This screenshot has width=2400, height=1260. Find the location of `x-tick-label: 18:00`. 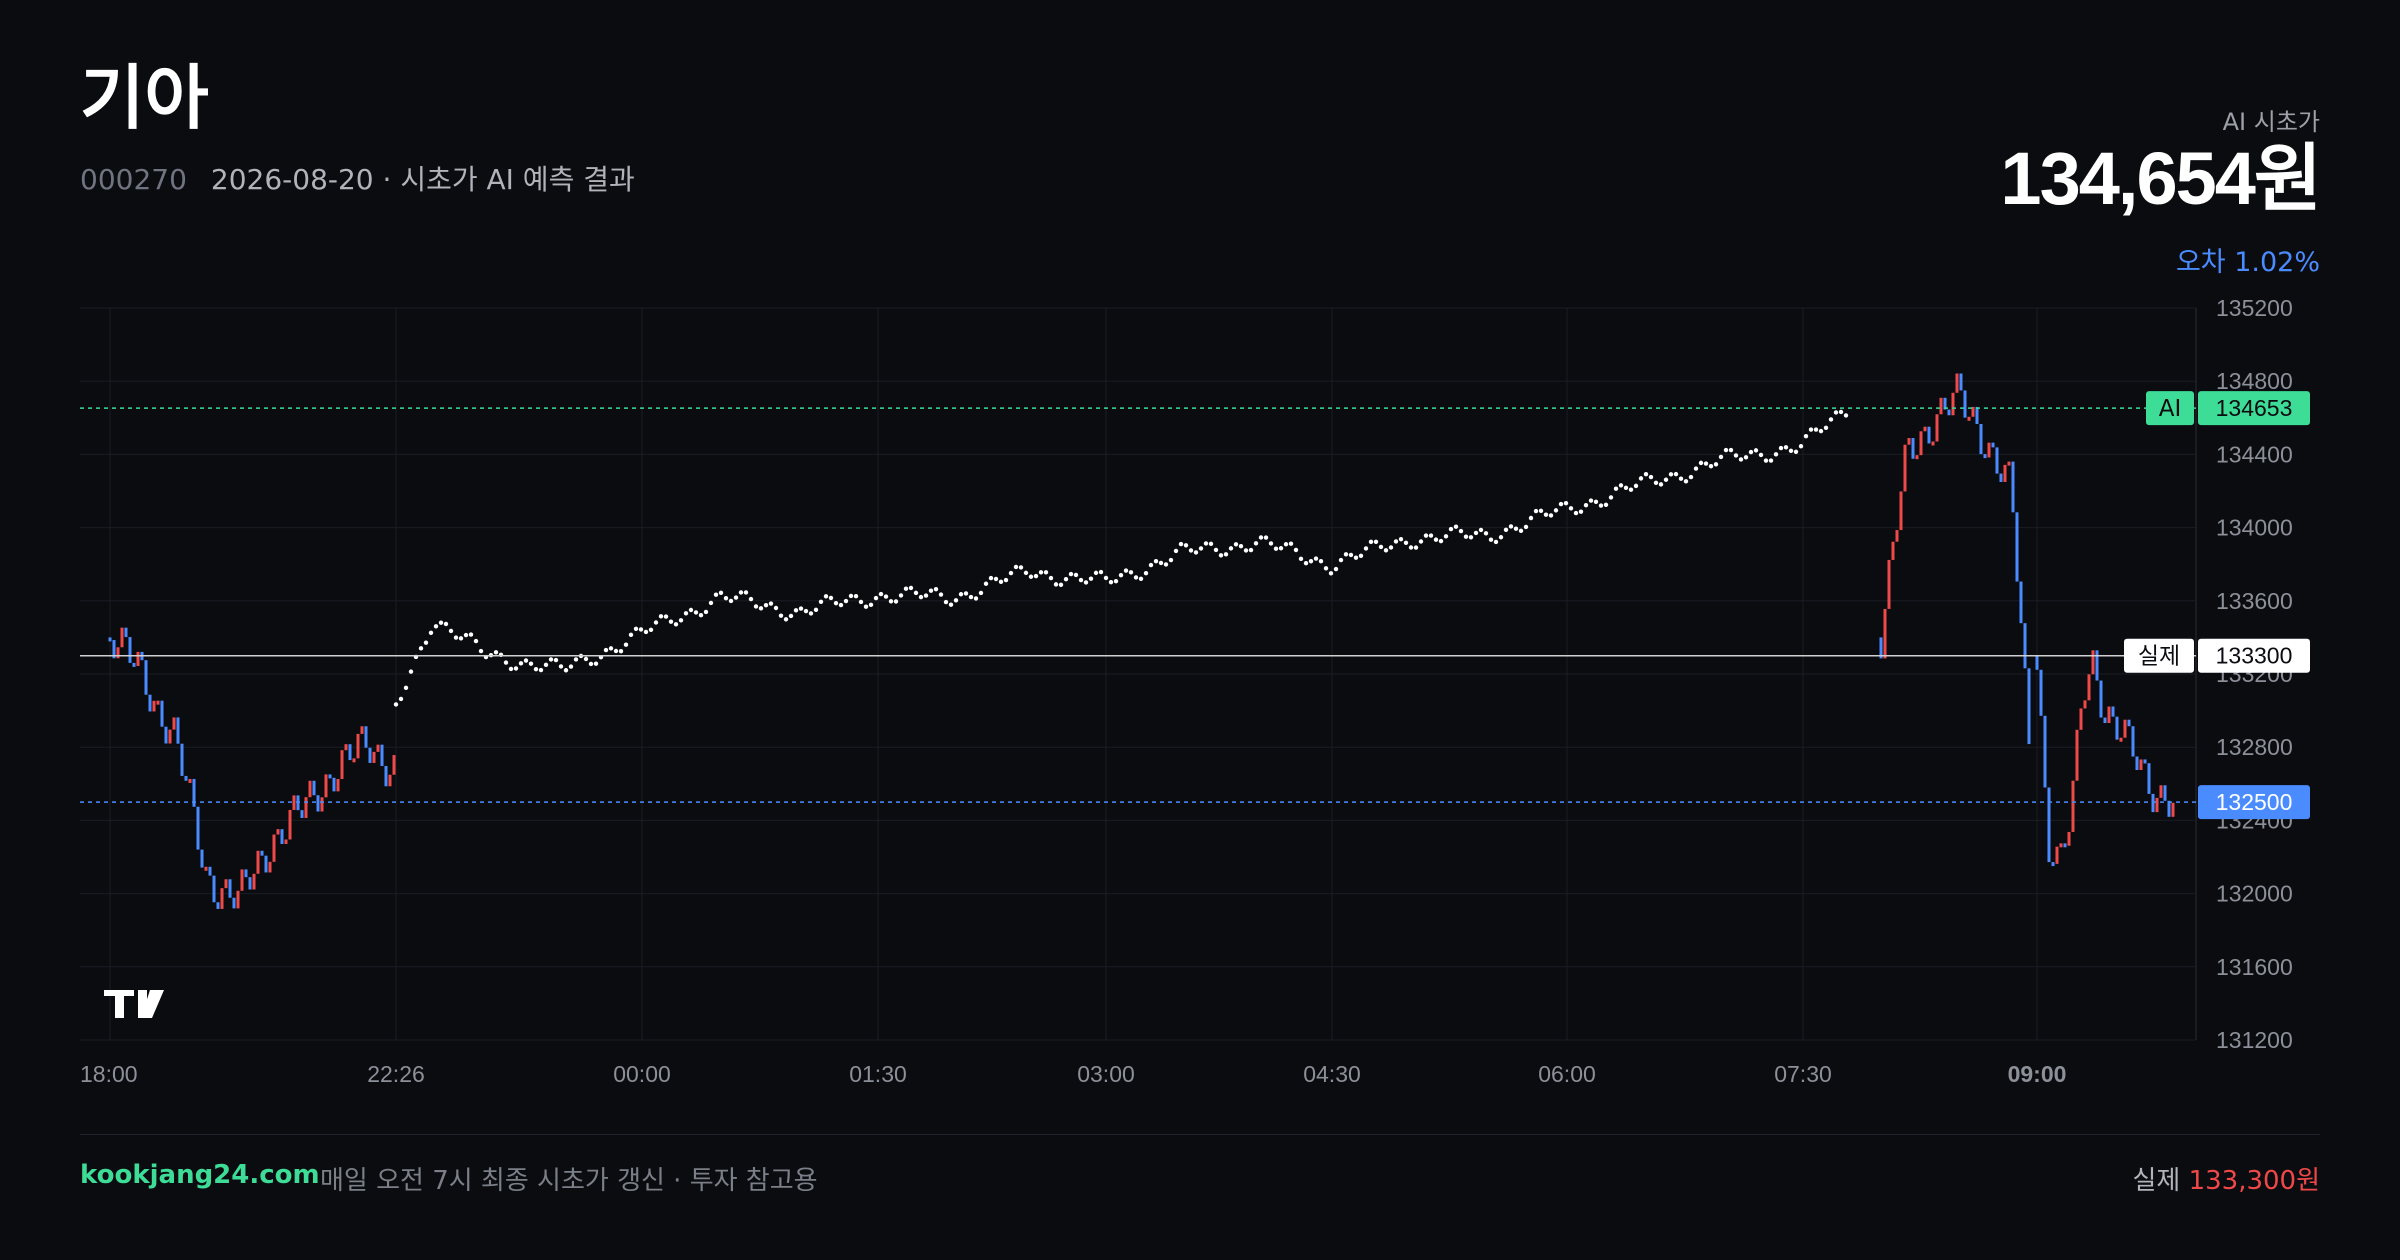

x-tick-label: 18:00 is located at coordinates (109, 1074).